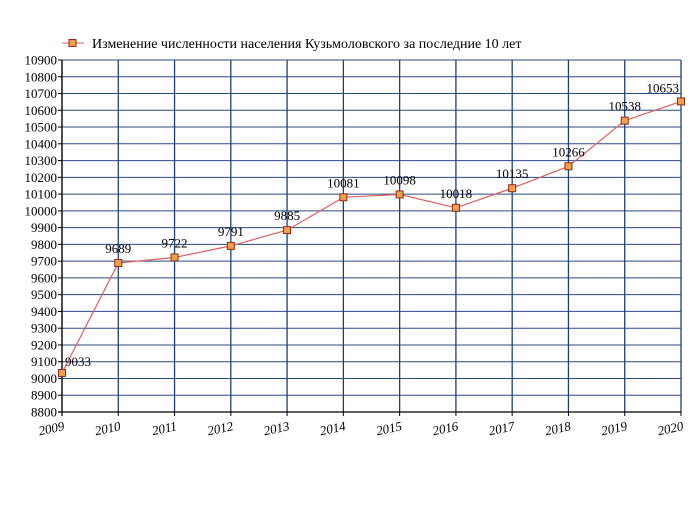 The height and width of the screenshot is (515, 700). What do you see at coordinates (220, 428) in the screenshot?
I see `x-tick-label: 2012` at bounding box center [220, 428].